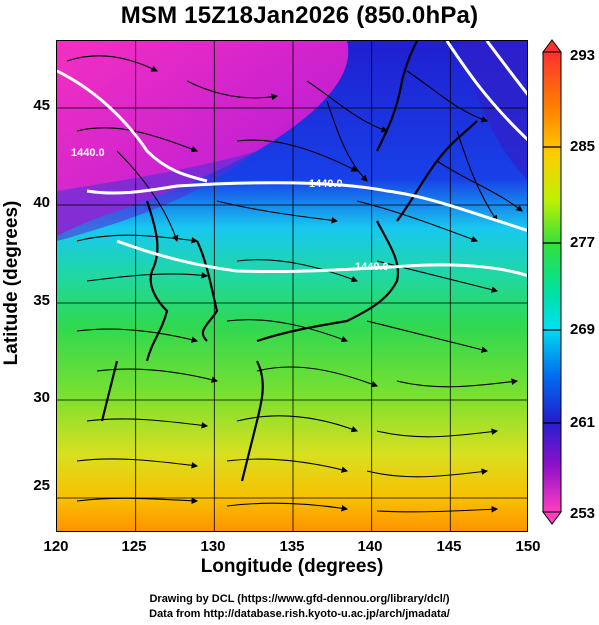  Describe the element at coordinates (41, 485) in the screenshot. I see `y-tick-label: 25` at that location.